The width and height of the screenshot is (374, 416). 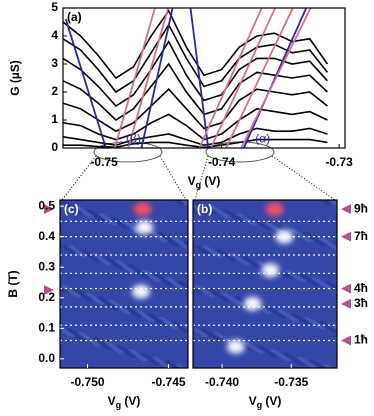 I want to click on x-axis-label: Vg (V), so click(x=265, y=402).